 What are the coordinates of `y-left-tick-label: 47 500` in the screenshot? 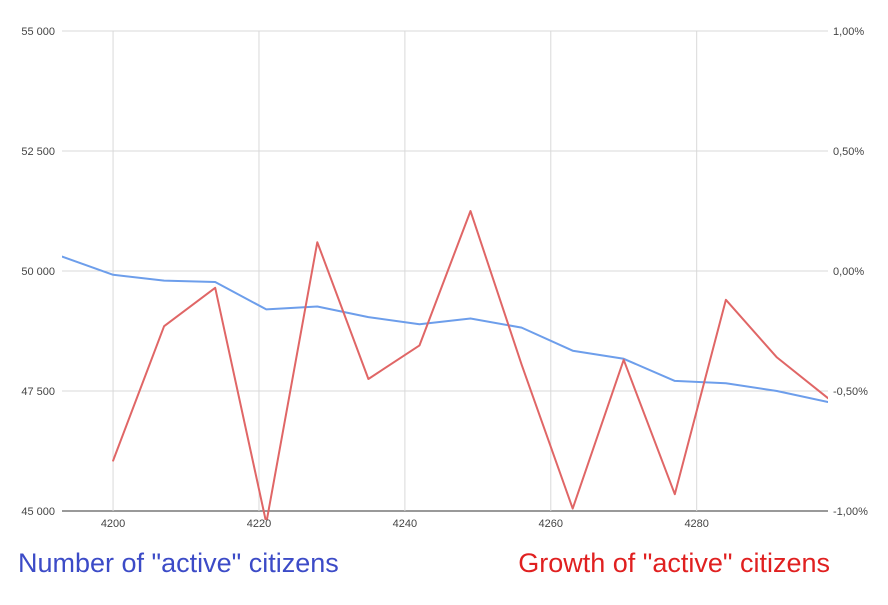 It's located at (38, 392).